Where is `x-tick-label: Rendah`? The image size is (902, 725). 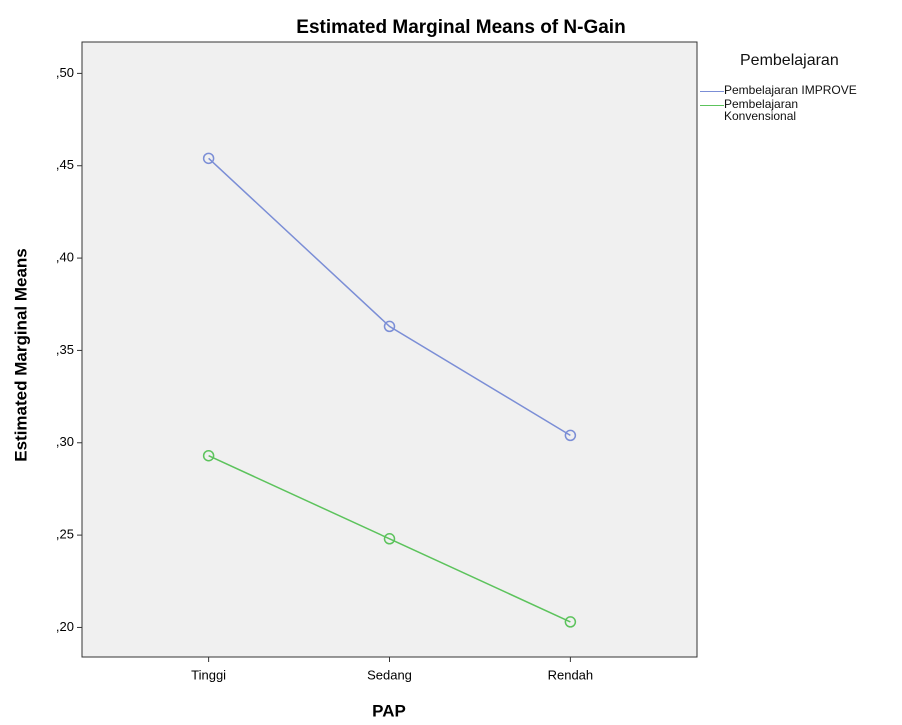
x-tick-label: Rendah is located at coordinates (571, 674).